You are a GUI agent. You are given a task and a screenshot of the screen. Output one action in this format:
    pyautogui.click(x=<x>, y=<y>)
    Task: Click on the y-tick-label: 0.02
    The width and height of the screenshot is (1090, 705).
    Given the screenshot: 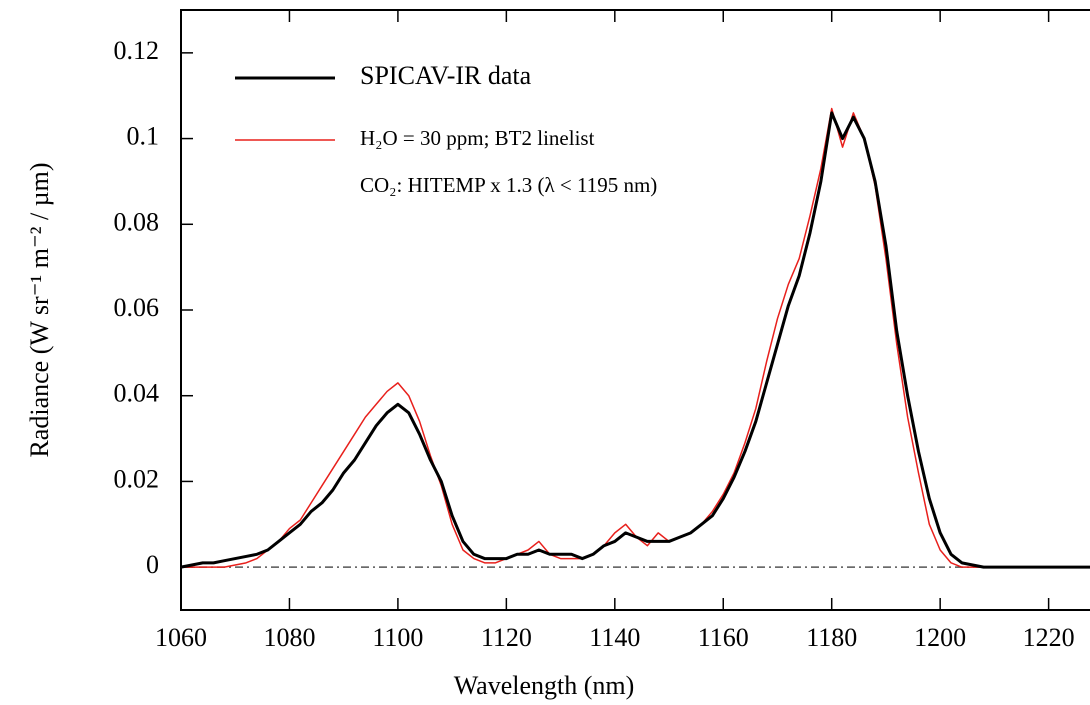 What is the action you would take?
    pyautogui.click(x=137, y=478)
    